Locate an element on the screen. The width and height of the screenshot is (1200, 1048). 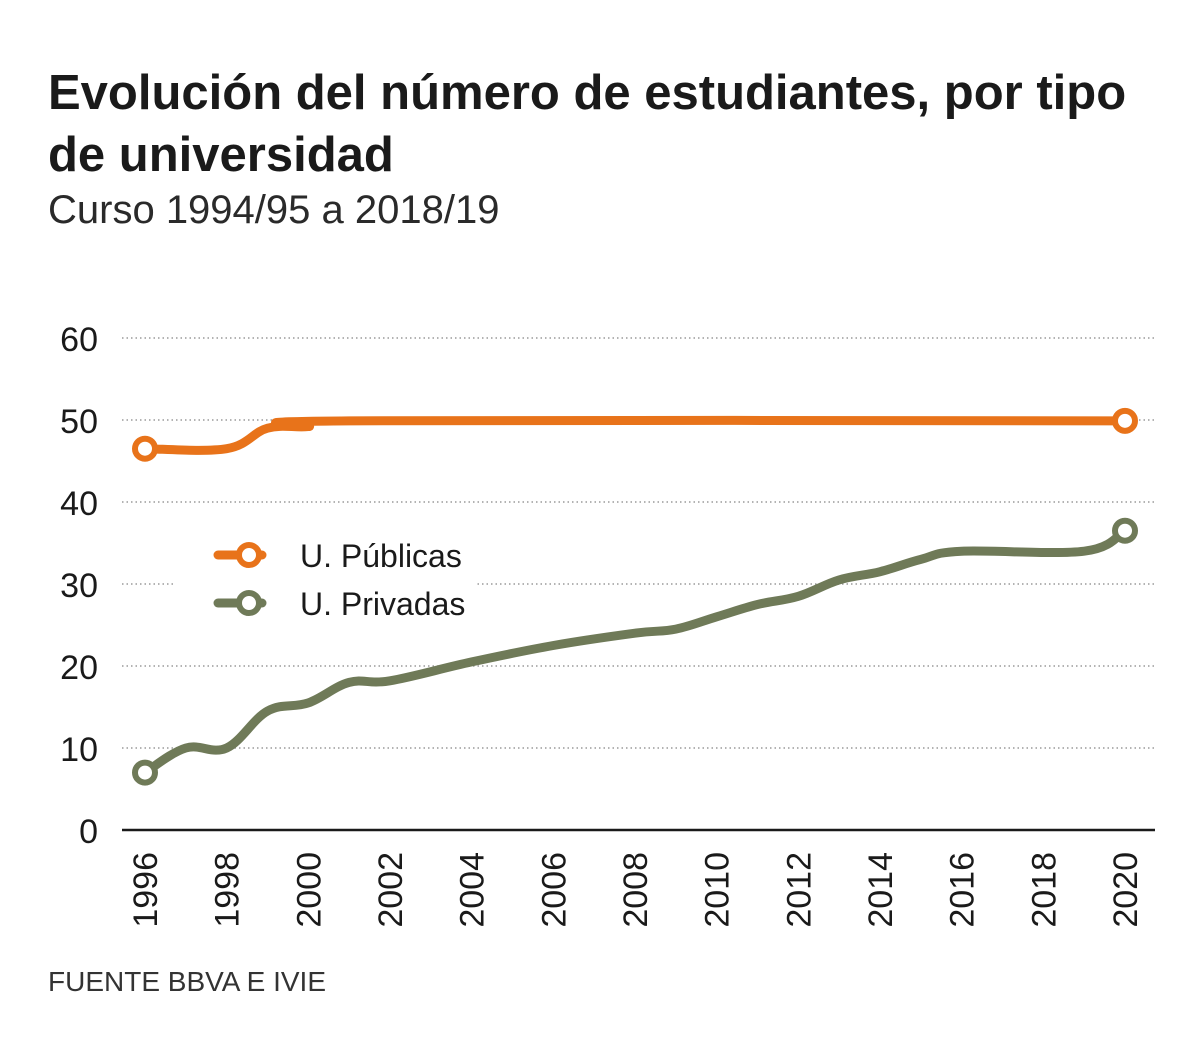
y-tick-label: 50 is located at coordinates (79, 422).